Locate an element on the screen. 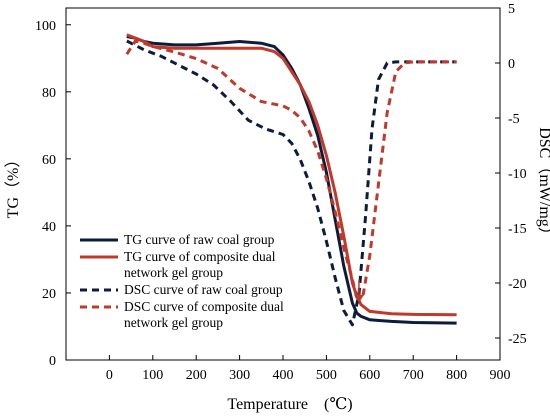  legend-label-1: TG curve of raw coal group is located at coordinates (199, 239).